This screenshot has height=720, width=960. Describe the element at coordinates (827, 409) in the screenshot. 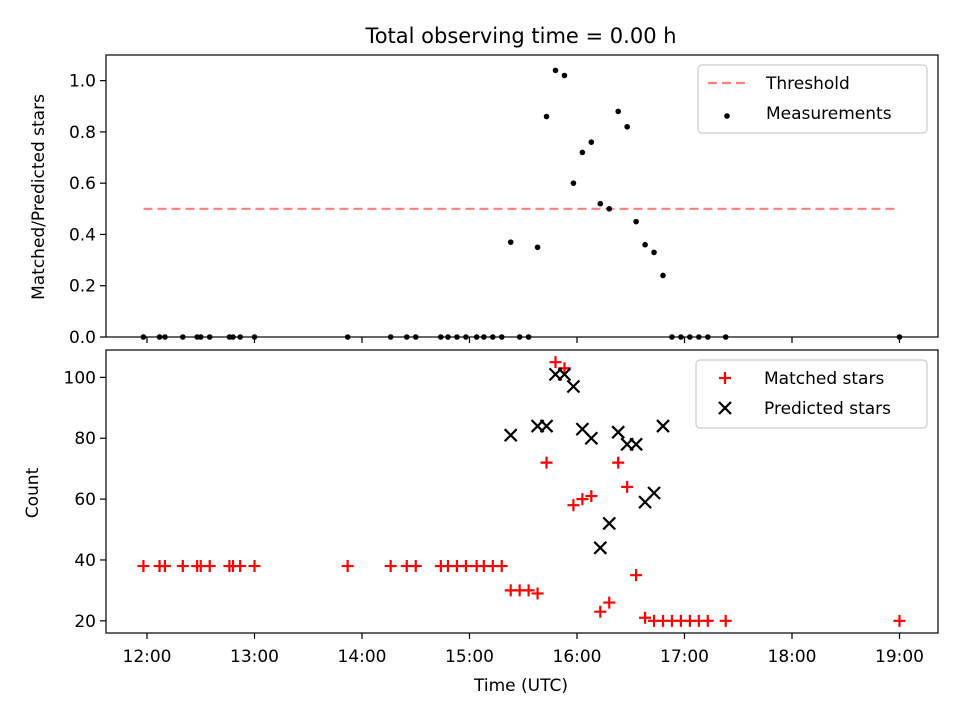

I see `legend-label: Predicted stars` at that location.